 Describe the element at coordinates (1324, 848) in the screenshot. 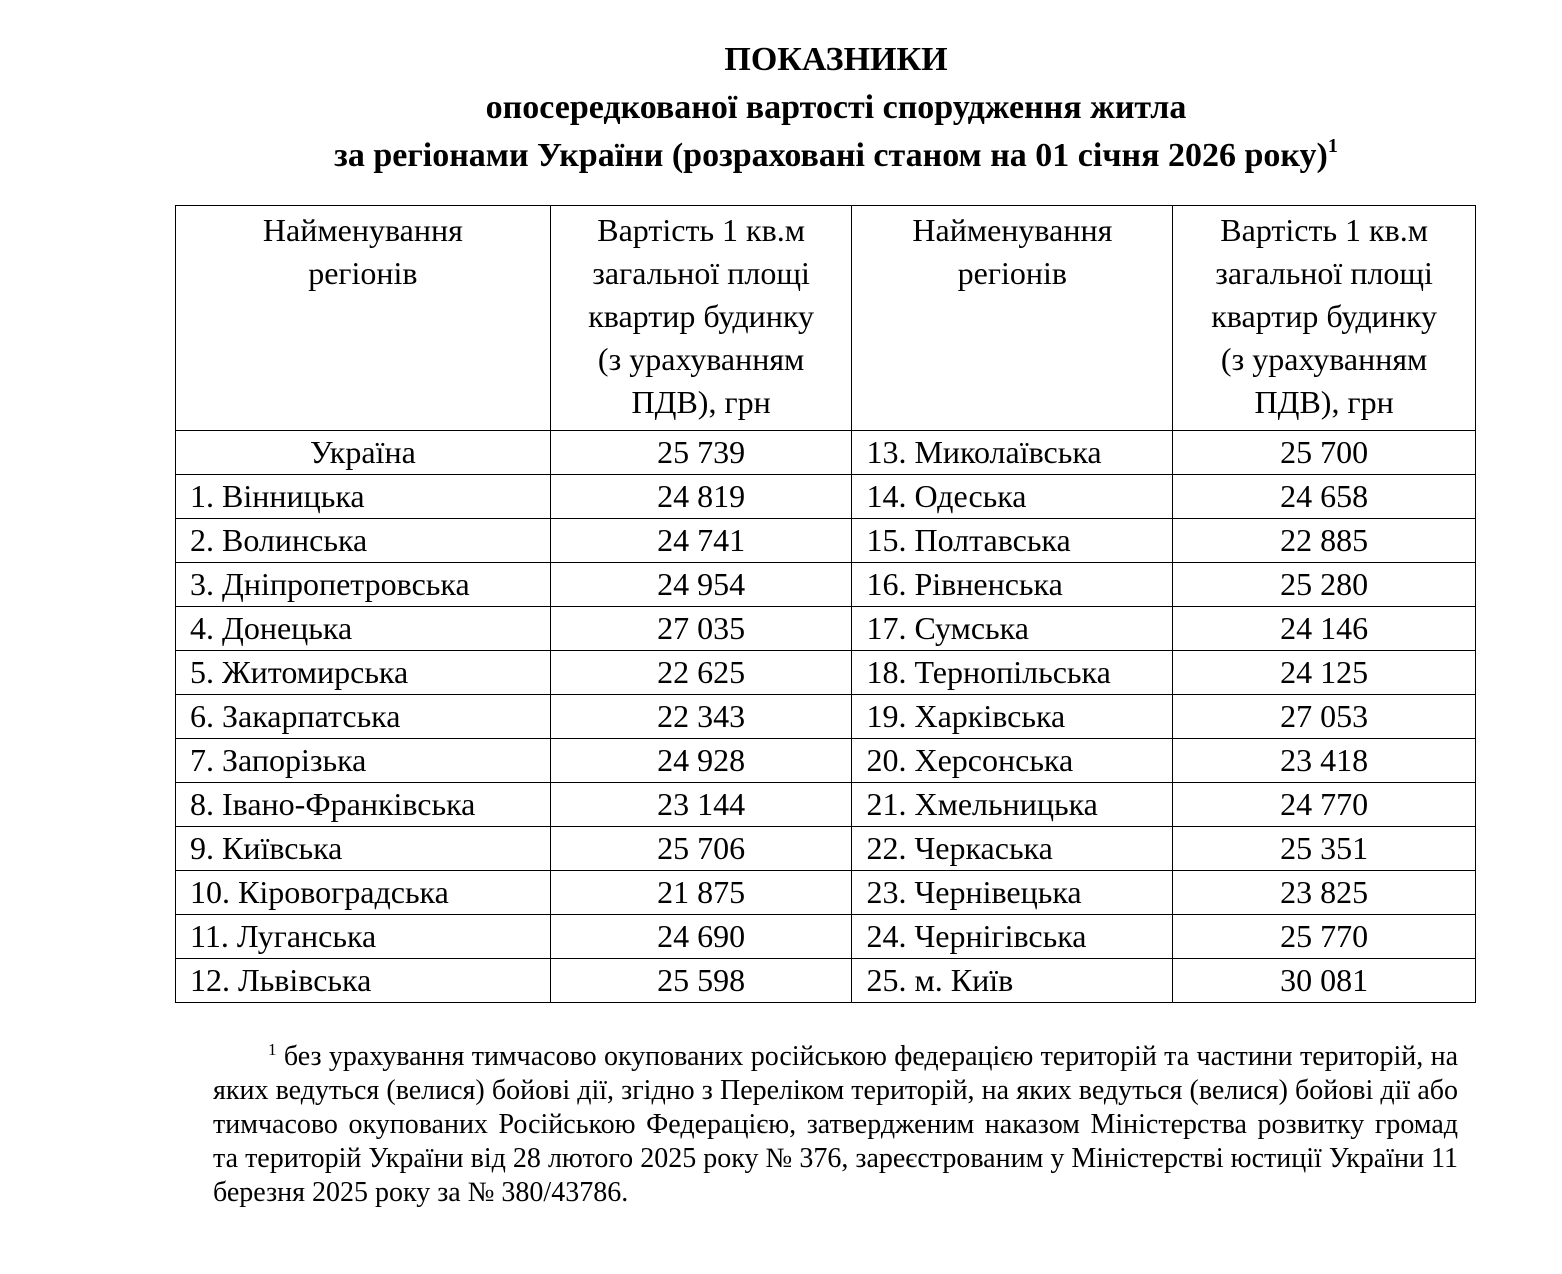

I see `cost-cell: 25 351` at that location.